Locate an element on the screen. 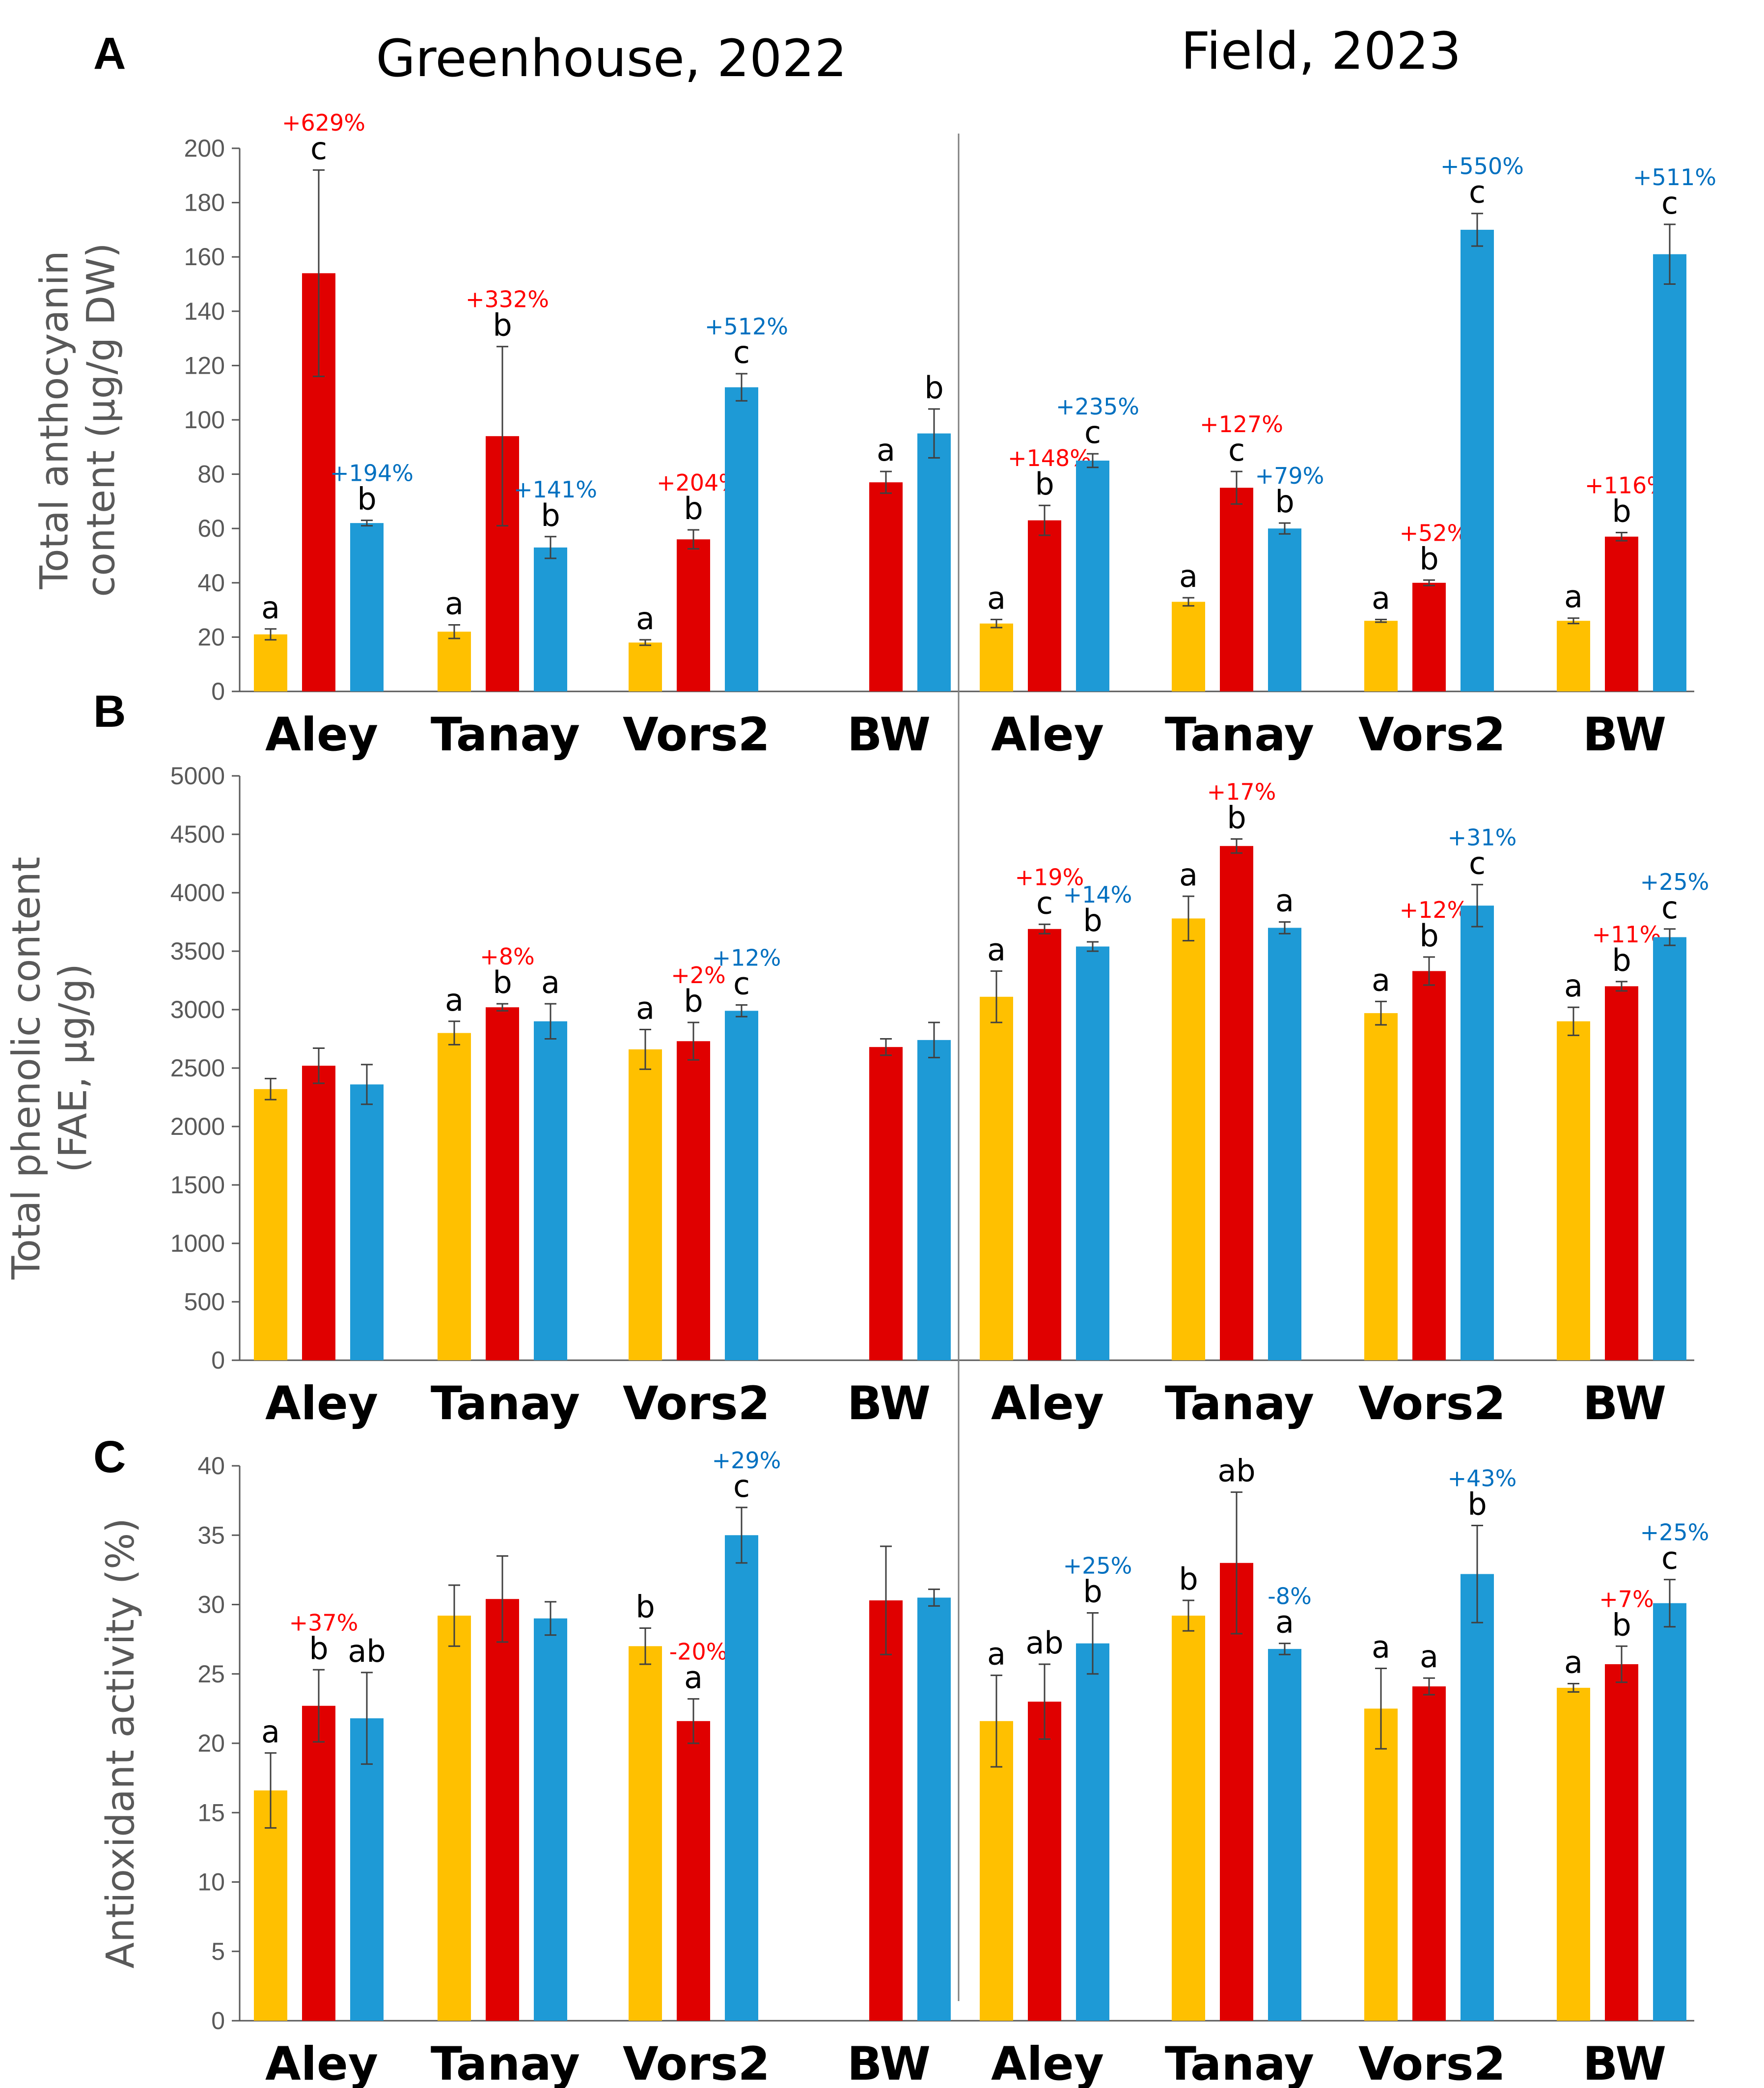  percent-change-label: +29% is located at coordinates (747, 1461).